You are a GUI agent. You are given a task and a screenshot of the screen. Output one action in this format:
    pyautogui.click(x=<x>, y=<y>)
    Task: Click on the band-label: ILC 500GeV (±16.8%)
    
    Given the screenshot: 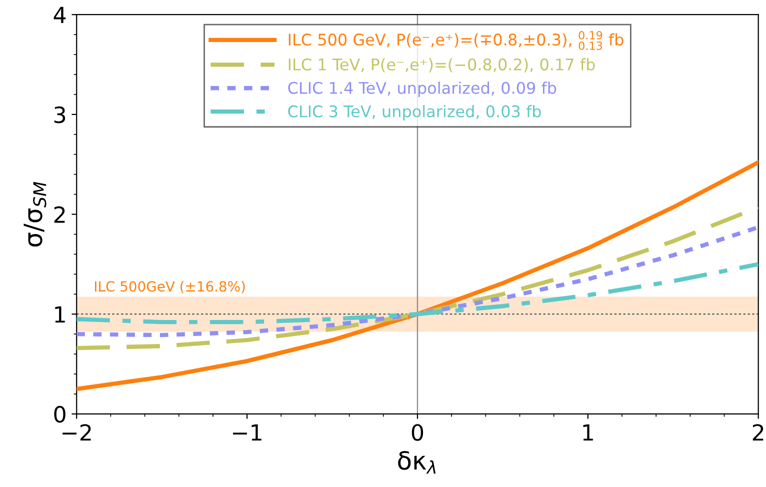 What is the action you would take?
    pyautogui.click(x=170, y=287)
    